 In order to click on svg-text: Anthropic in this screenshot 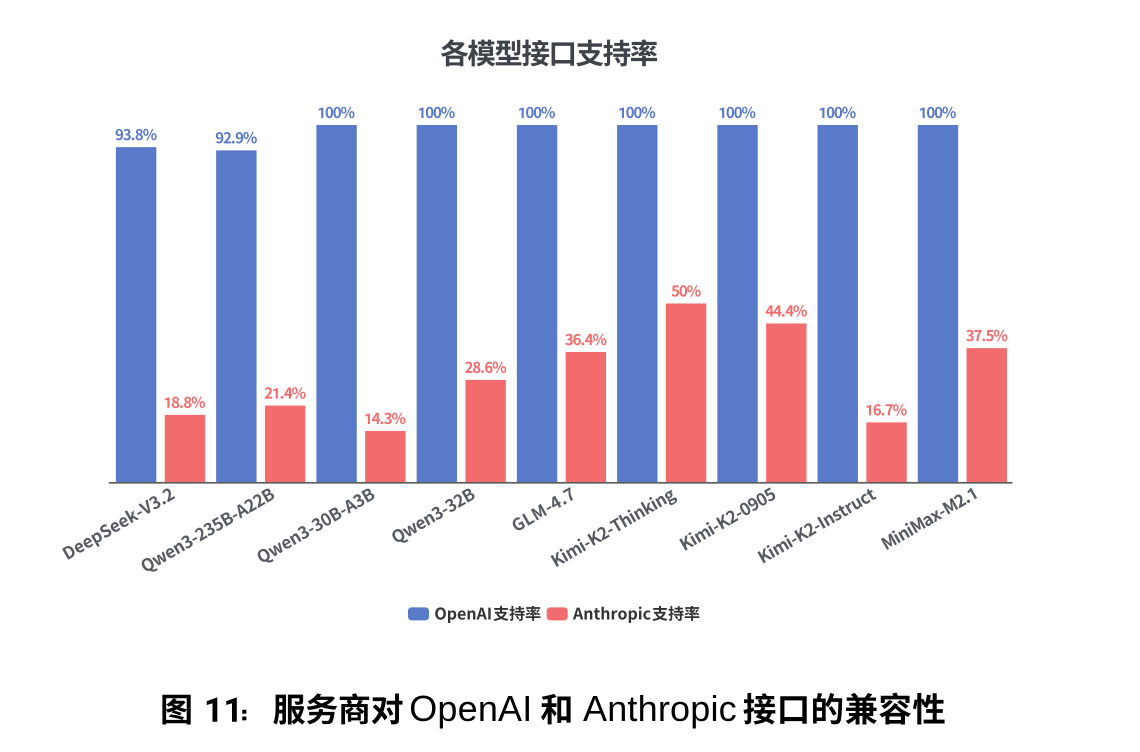, I will do `click(660, 708)`.